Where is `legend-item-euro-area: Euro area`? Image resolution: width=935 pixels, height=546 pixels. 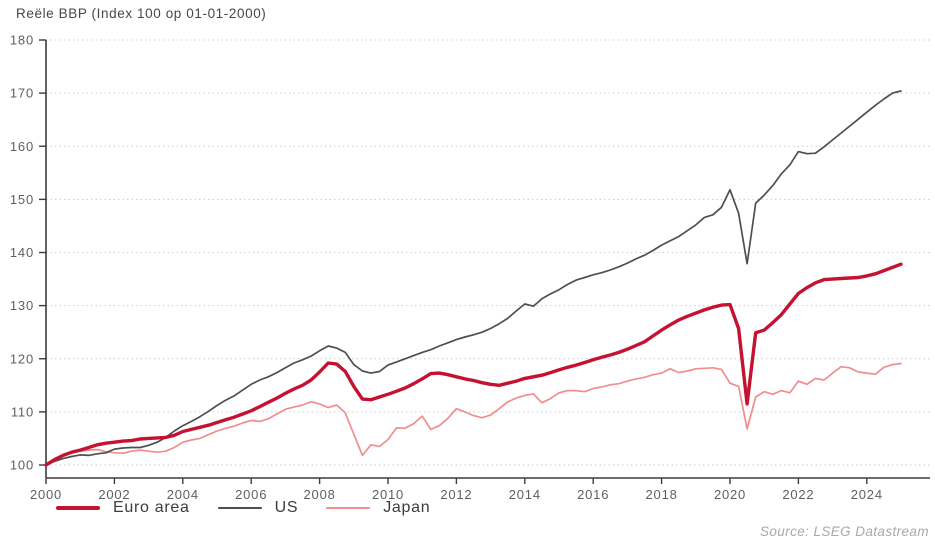
legend-item-euro-area: Euro area is located at coordinates (123, 508).